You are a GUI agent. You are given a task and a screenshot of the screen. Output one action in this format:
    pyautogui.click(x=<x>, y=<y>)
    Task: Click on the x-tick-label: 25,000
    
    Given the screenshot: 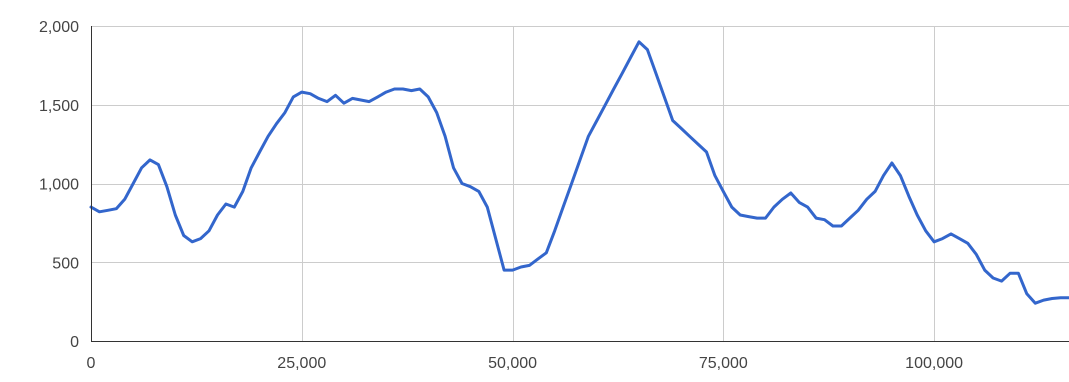 What is the action you would take?
    pyautogui.click(x=301, y=363)
    